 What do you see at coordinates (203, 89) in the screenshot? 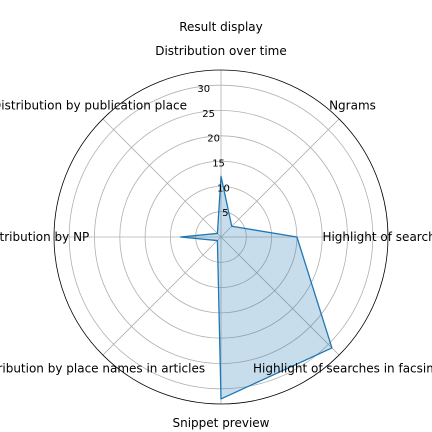
I see `radial-tick-label: 30` at bounding box center [203, 89].